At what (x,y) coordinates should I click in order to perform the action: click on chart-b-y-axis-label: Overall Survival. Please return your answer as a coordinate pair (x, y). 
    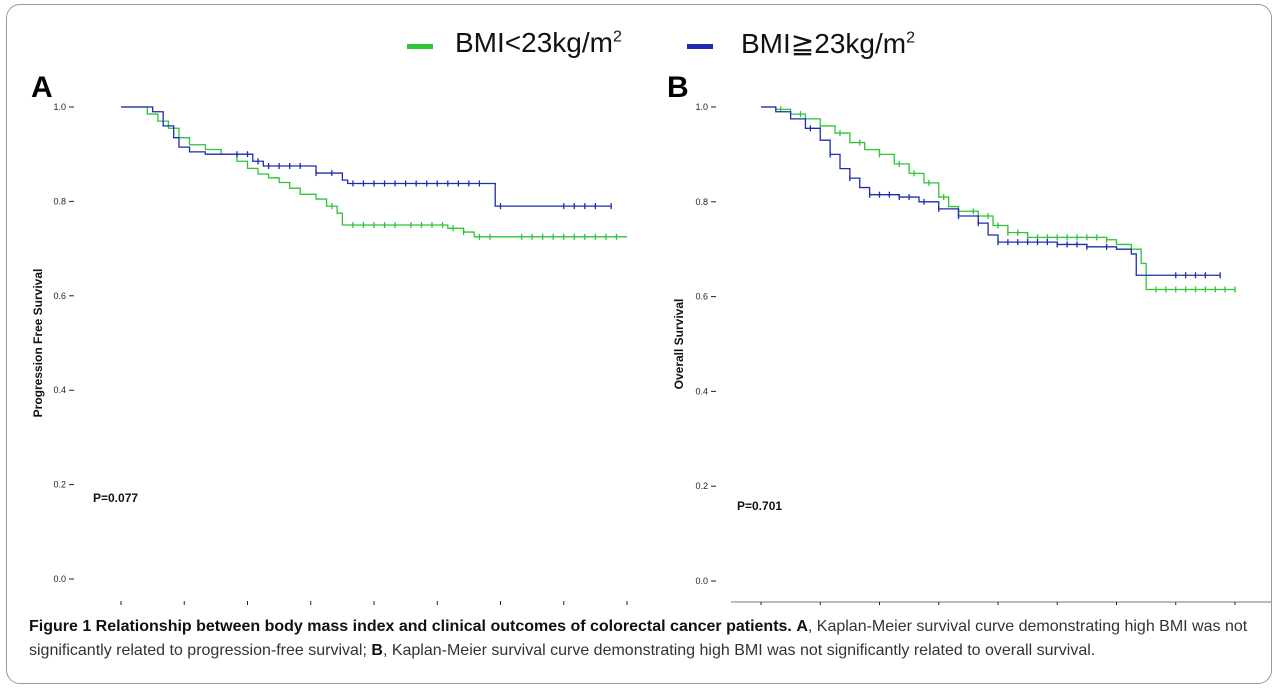
    Looking at the image, I should click on (679, 344).